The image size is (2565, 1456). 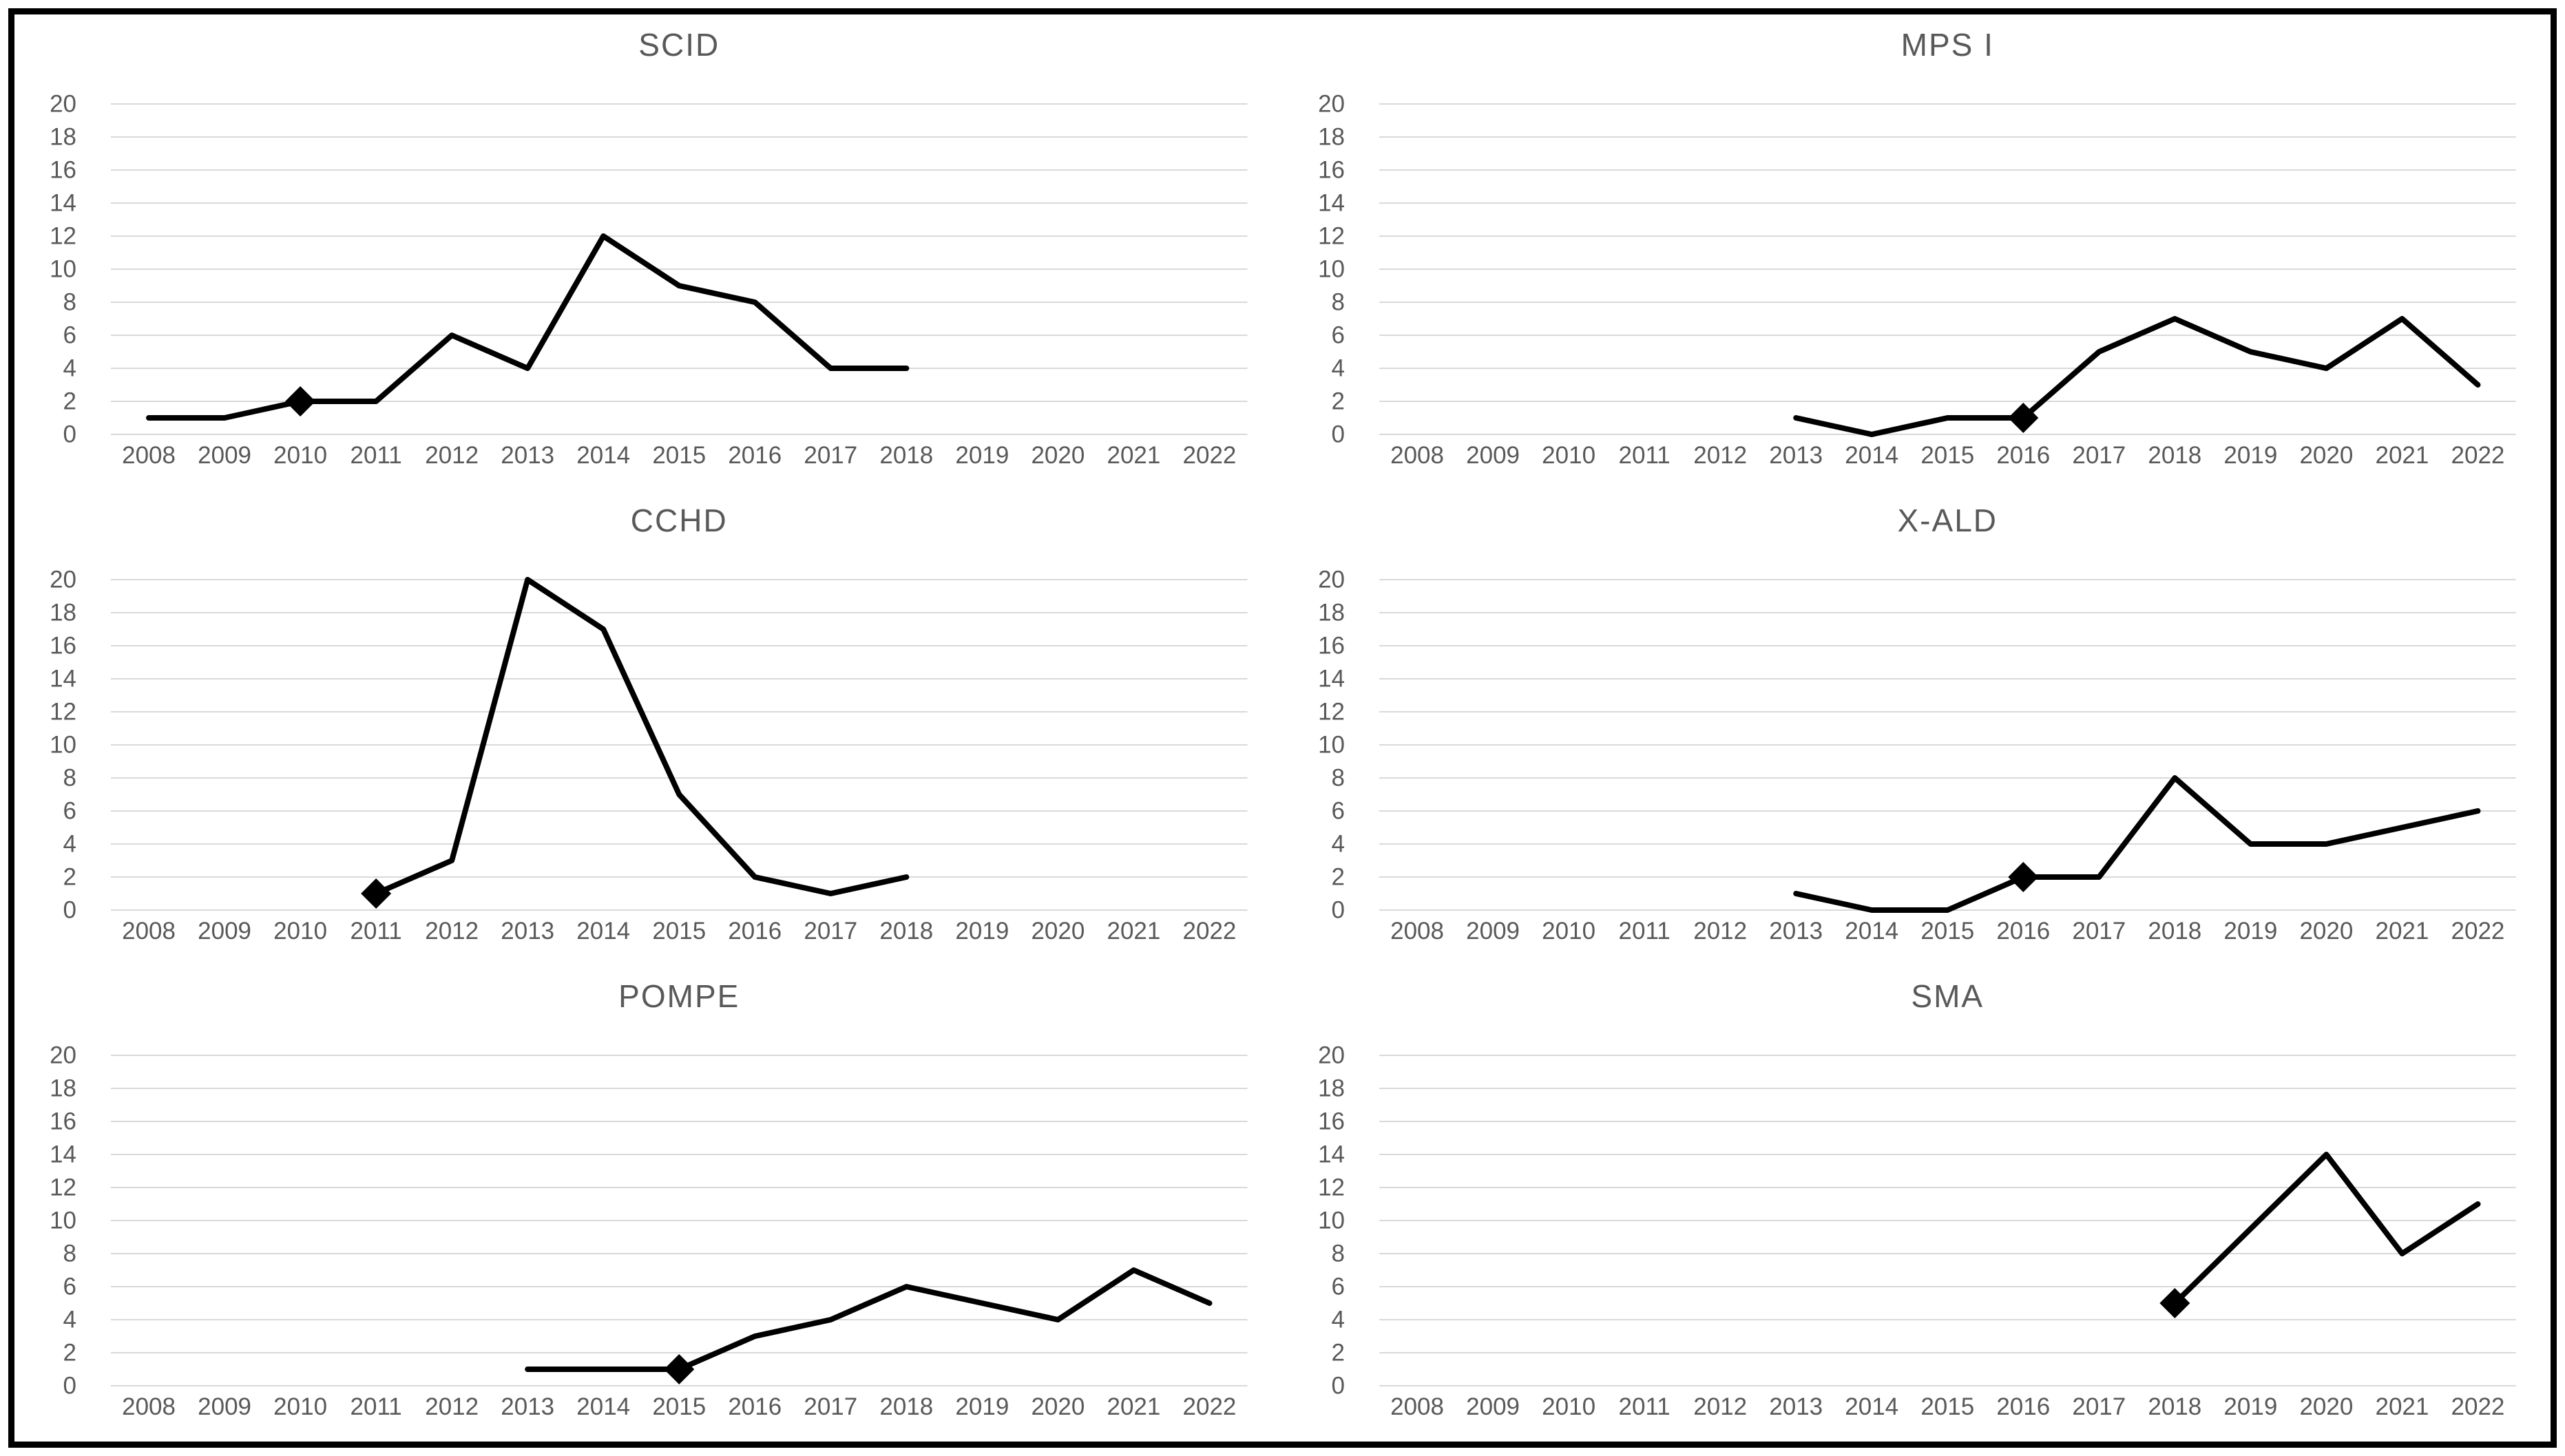 I want to click on y-tick-label: 4, so click(x=69, y=1320).